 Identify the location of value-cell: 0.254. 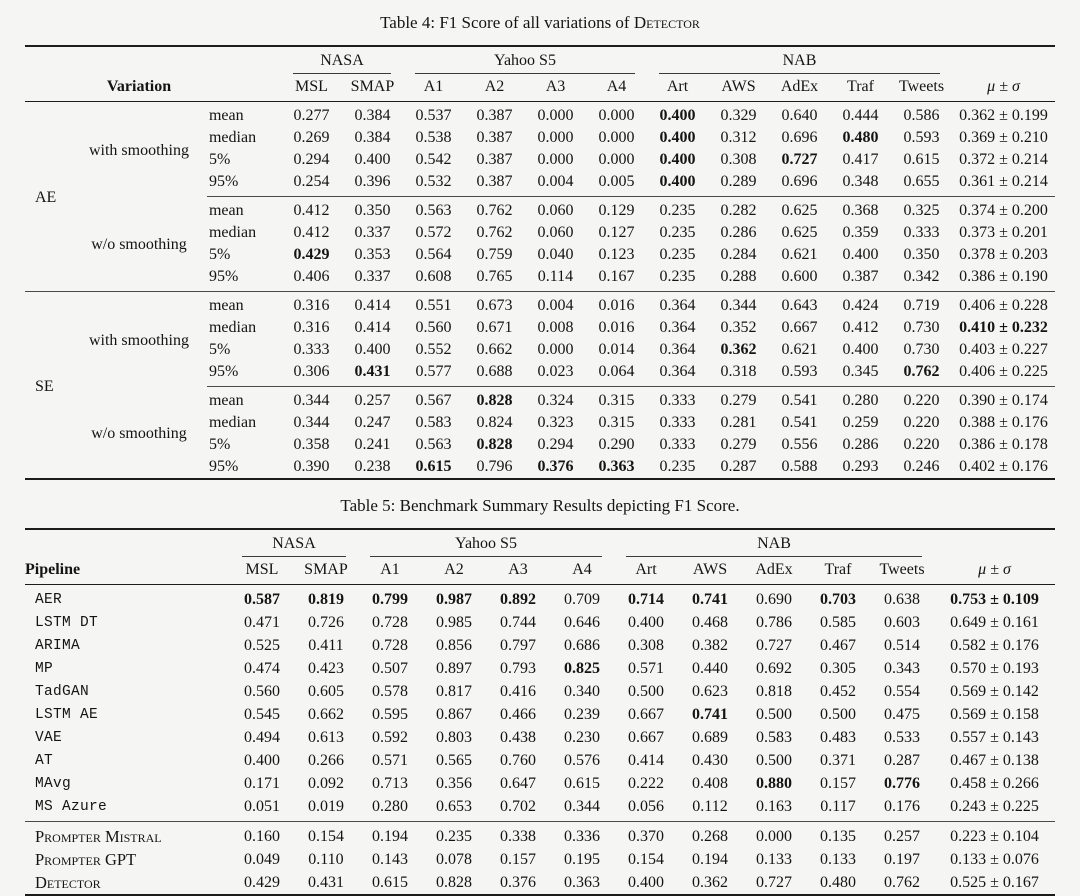
(311, 184).